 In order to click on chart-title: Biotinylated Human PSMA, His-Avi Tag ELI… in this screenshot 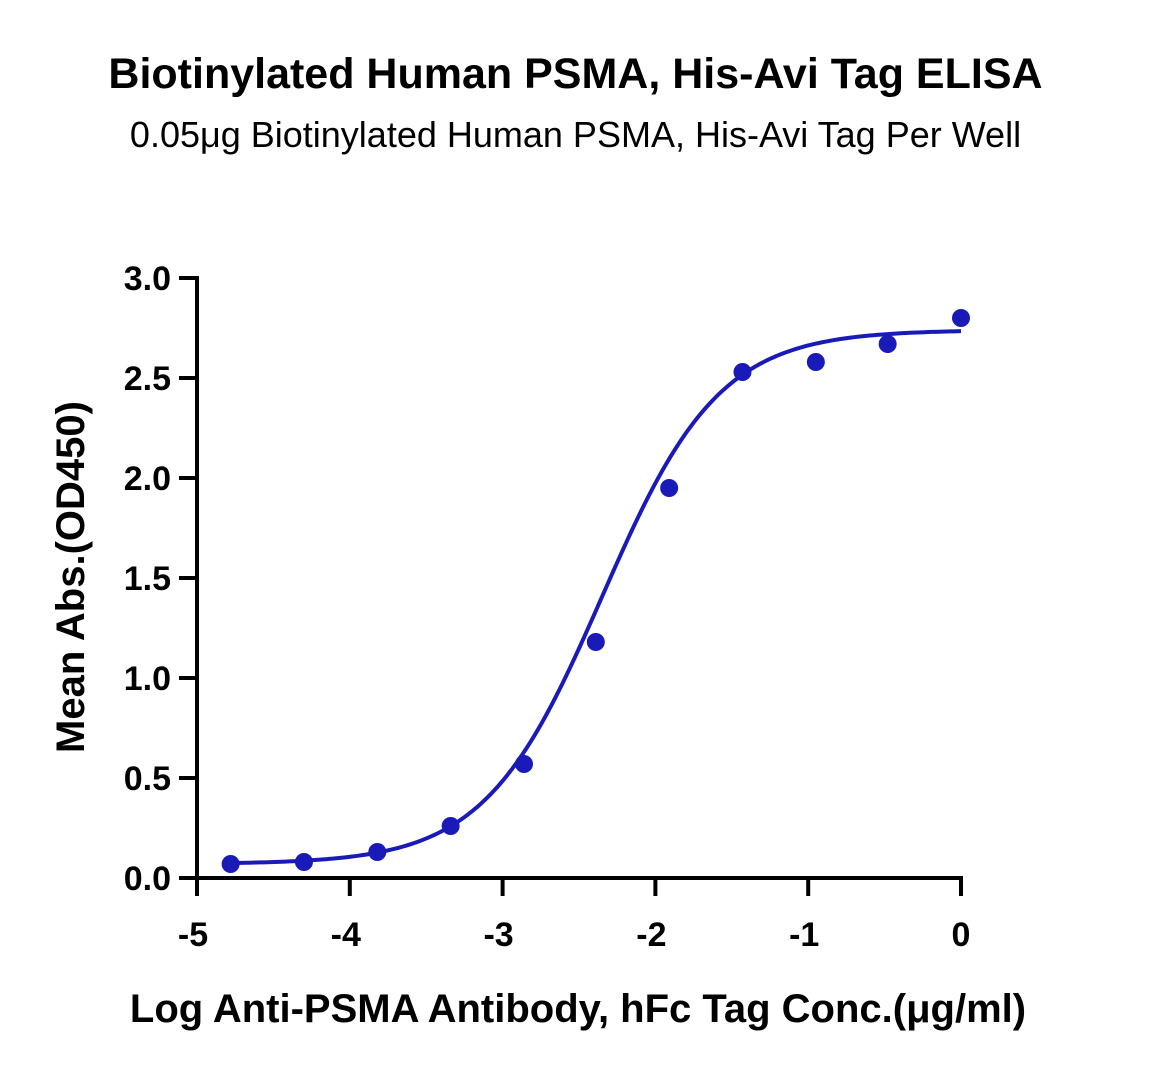, I will do `click(575, 74)`.